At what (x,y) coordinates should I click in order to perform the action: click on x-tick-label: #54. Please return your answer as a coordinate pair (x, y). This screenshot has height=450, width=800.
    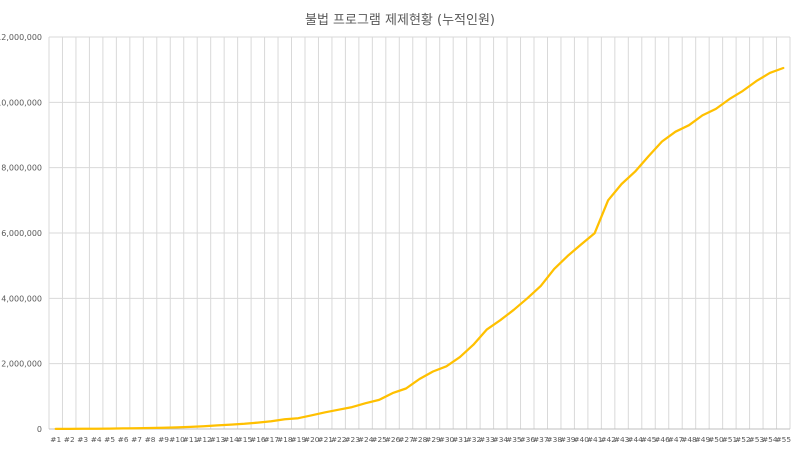
    Looking at the image, I should click on (770, 439).